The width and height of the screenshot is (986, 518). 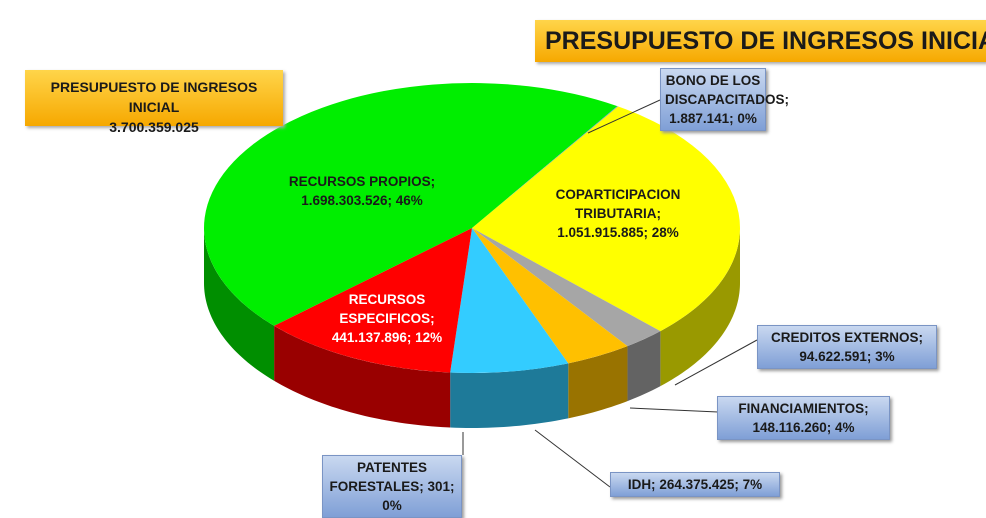 What do you see at coordinates (362, 200) in the screenshot?
I see `label-text: 1.698.303.526; 46%` at bounding box center [362, 200].